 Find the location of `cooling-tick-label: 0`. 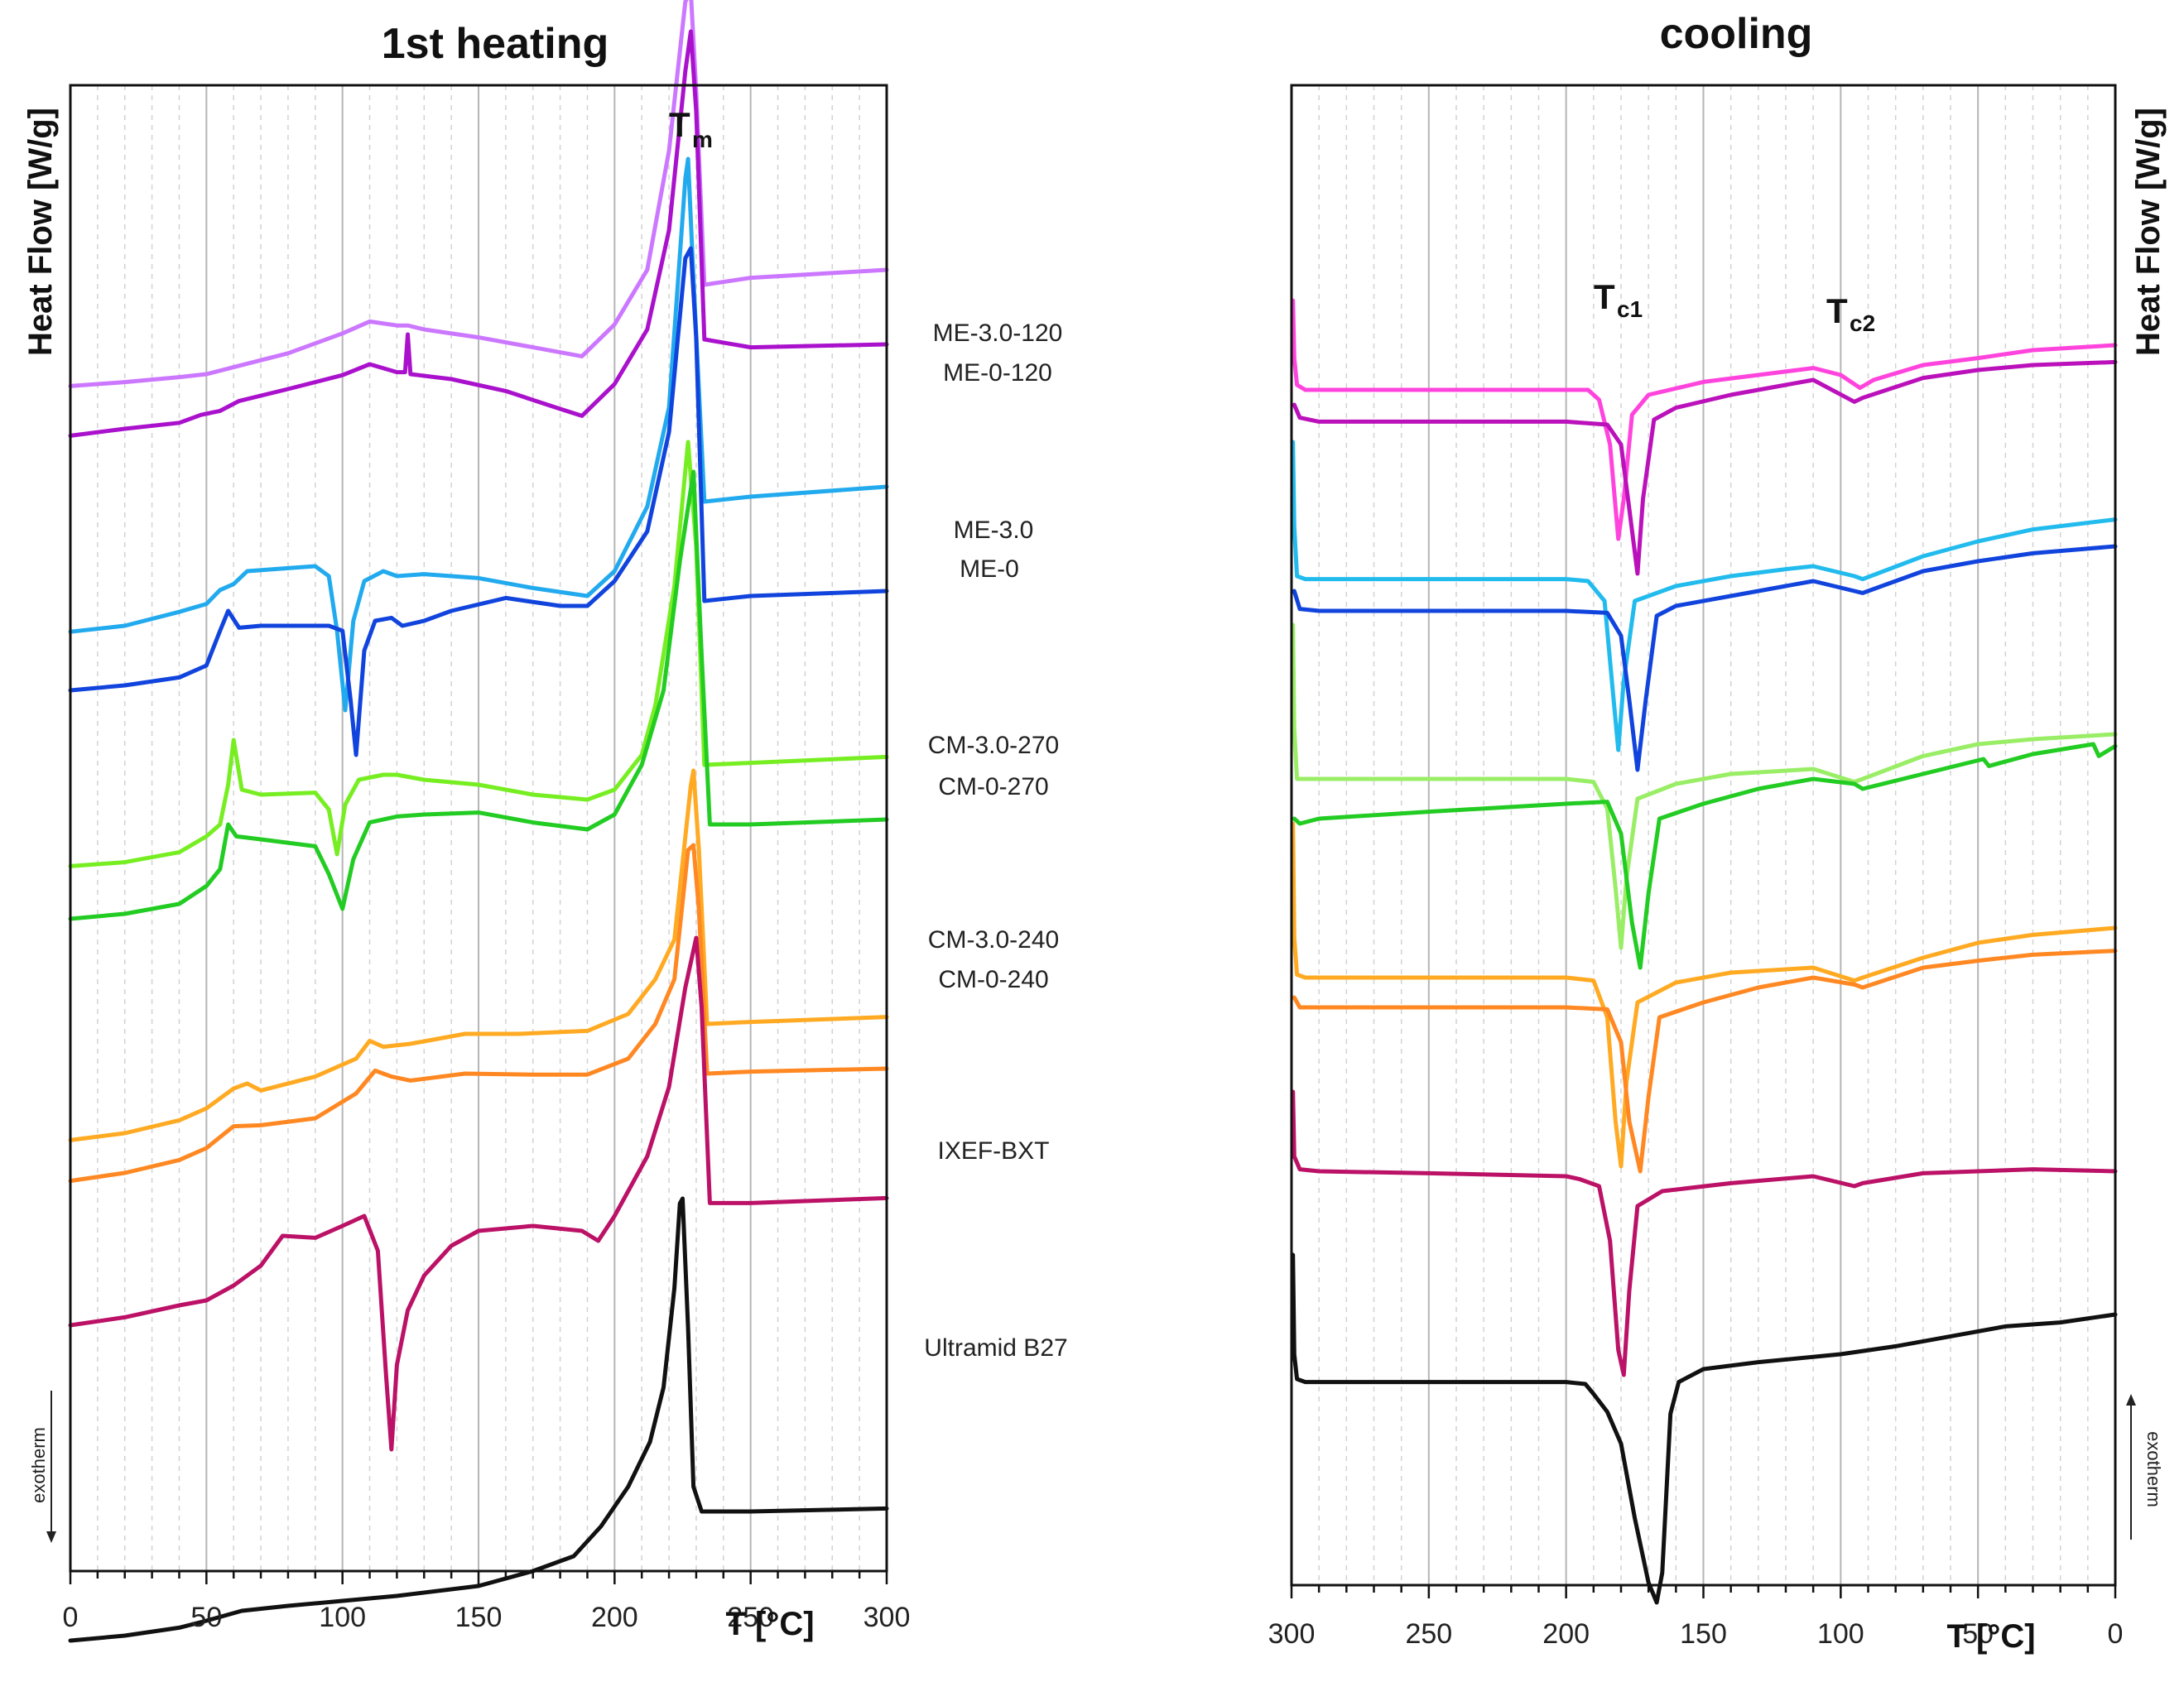

cooling-tick-label: 0 is located at coordinates (2116, 1634).